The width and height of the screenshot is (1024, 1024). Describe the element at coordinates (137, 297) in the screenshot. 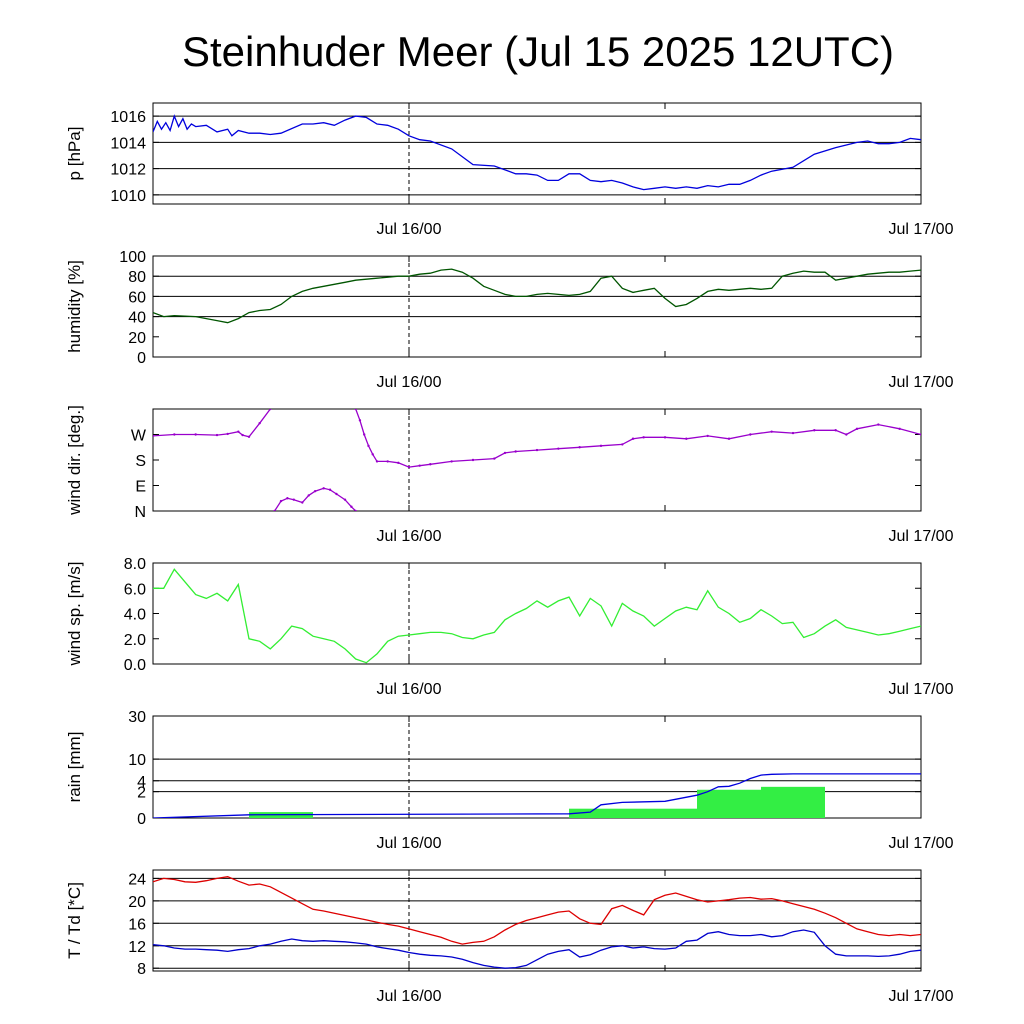

I see `y-tick-label: 60` at that location.